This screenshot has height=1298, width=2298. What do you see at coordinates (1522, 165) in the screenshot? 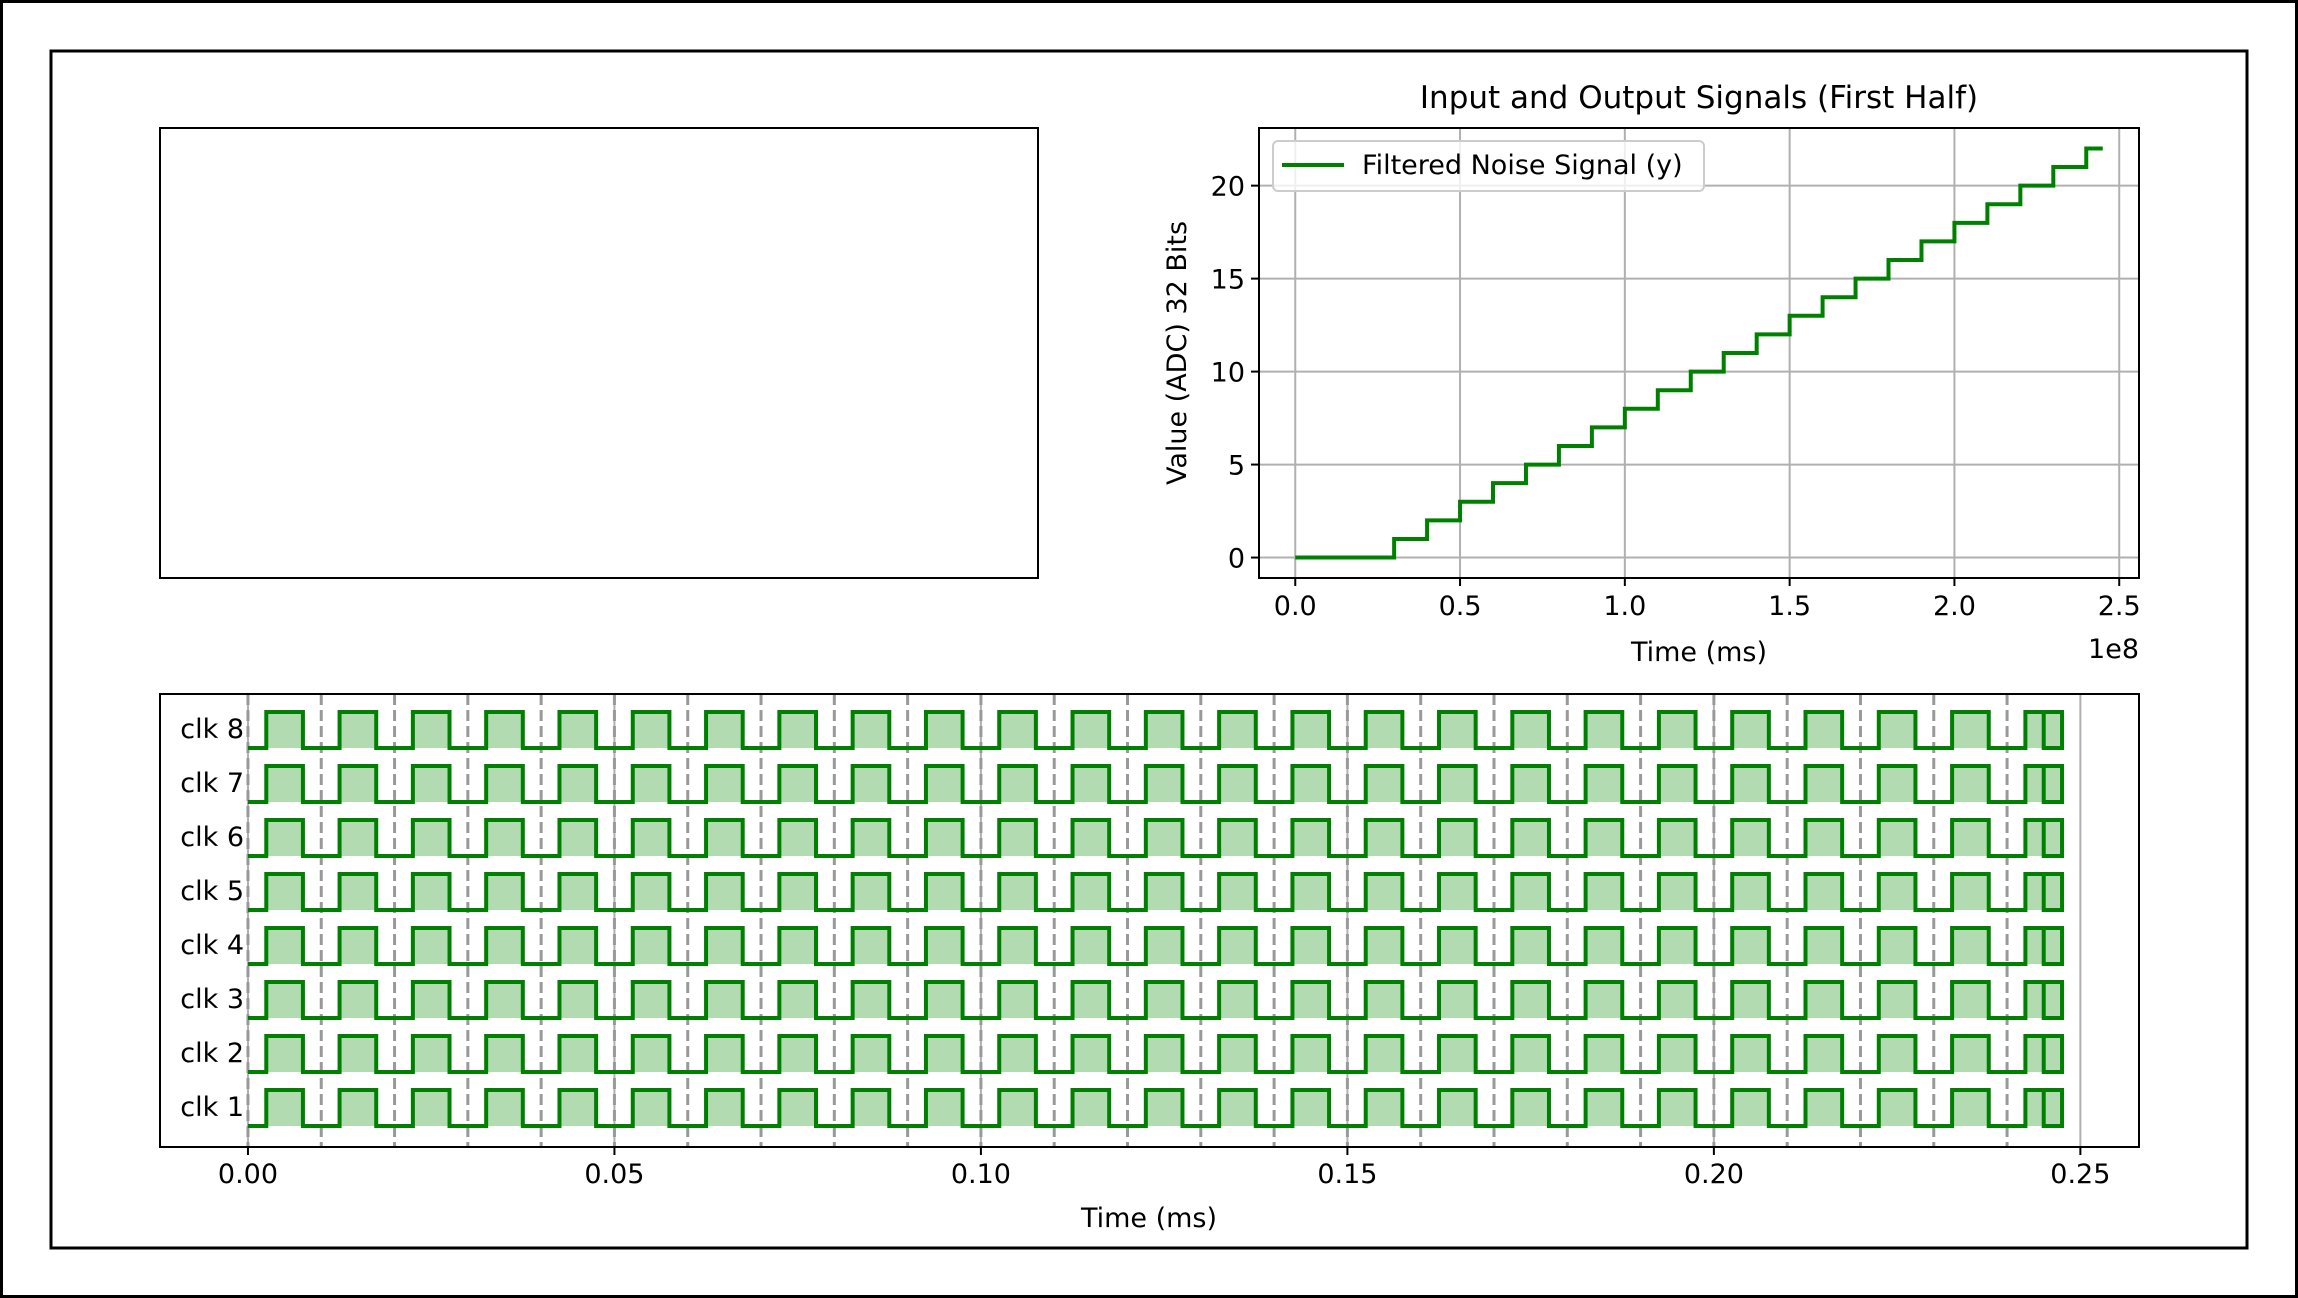
I see `legend-label: Filtered Noise Signal (y)` at bounding box center [1522, 165].